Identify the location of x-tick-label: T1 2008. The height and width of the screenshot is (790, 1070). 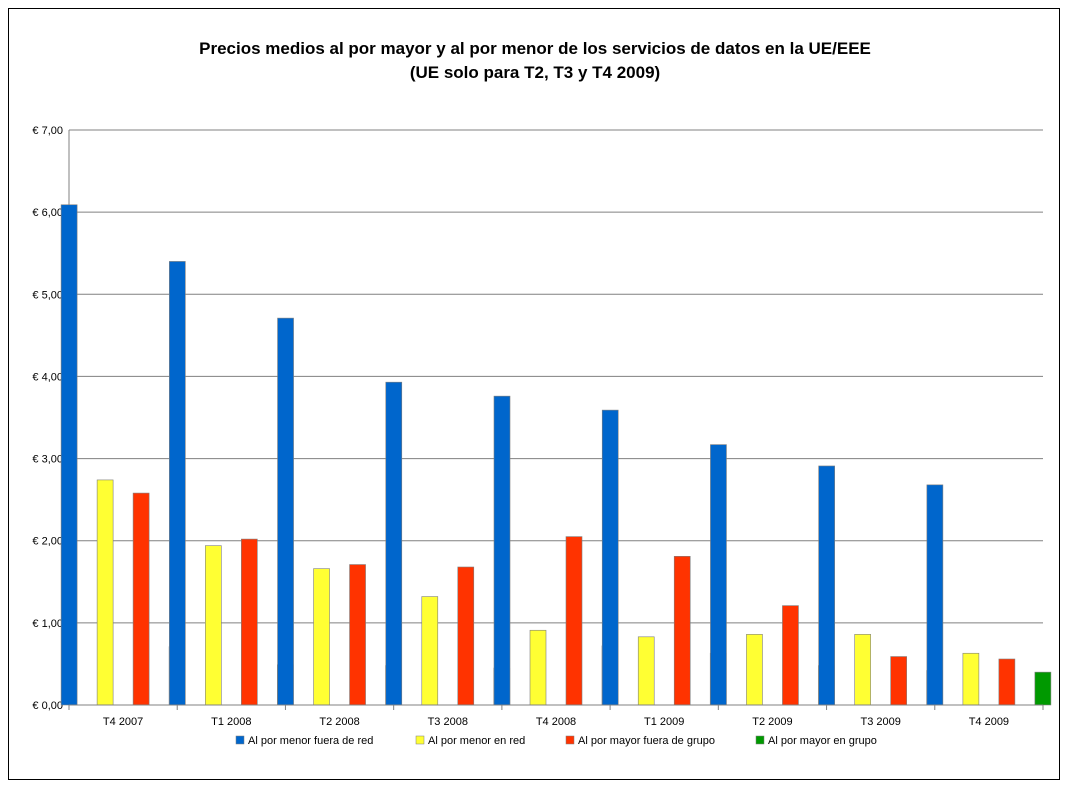
(231, 722).